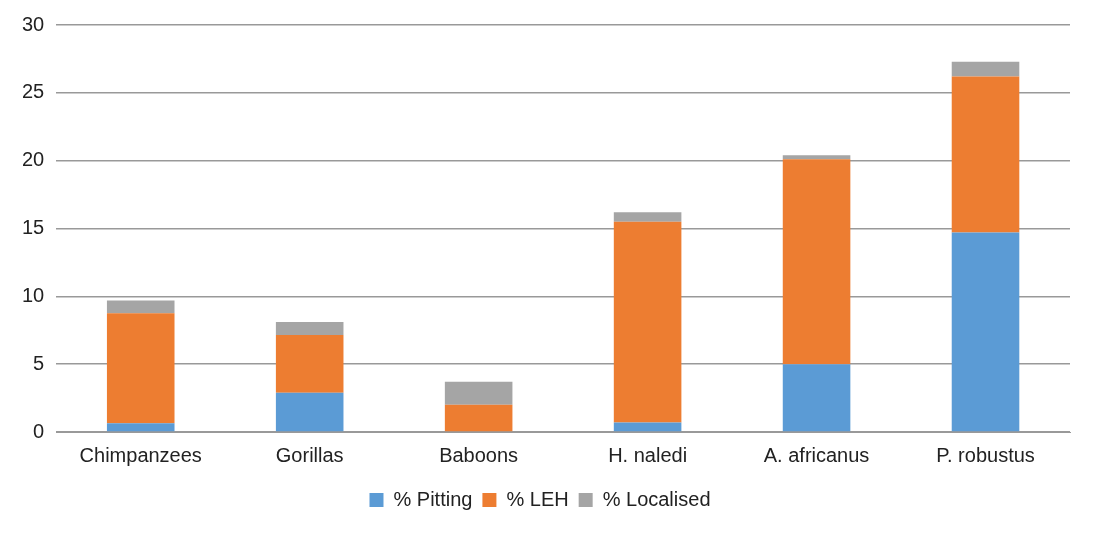  I want to click on y-tick-label: 30, so click(33, 23).